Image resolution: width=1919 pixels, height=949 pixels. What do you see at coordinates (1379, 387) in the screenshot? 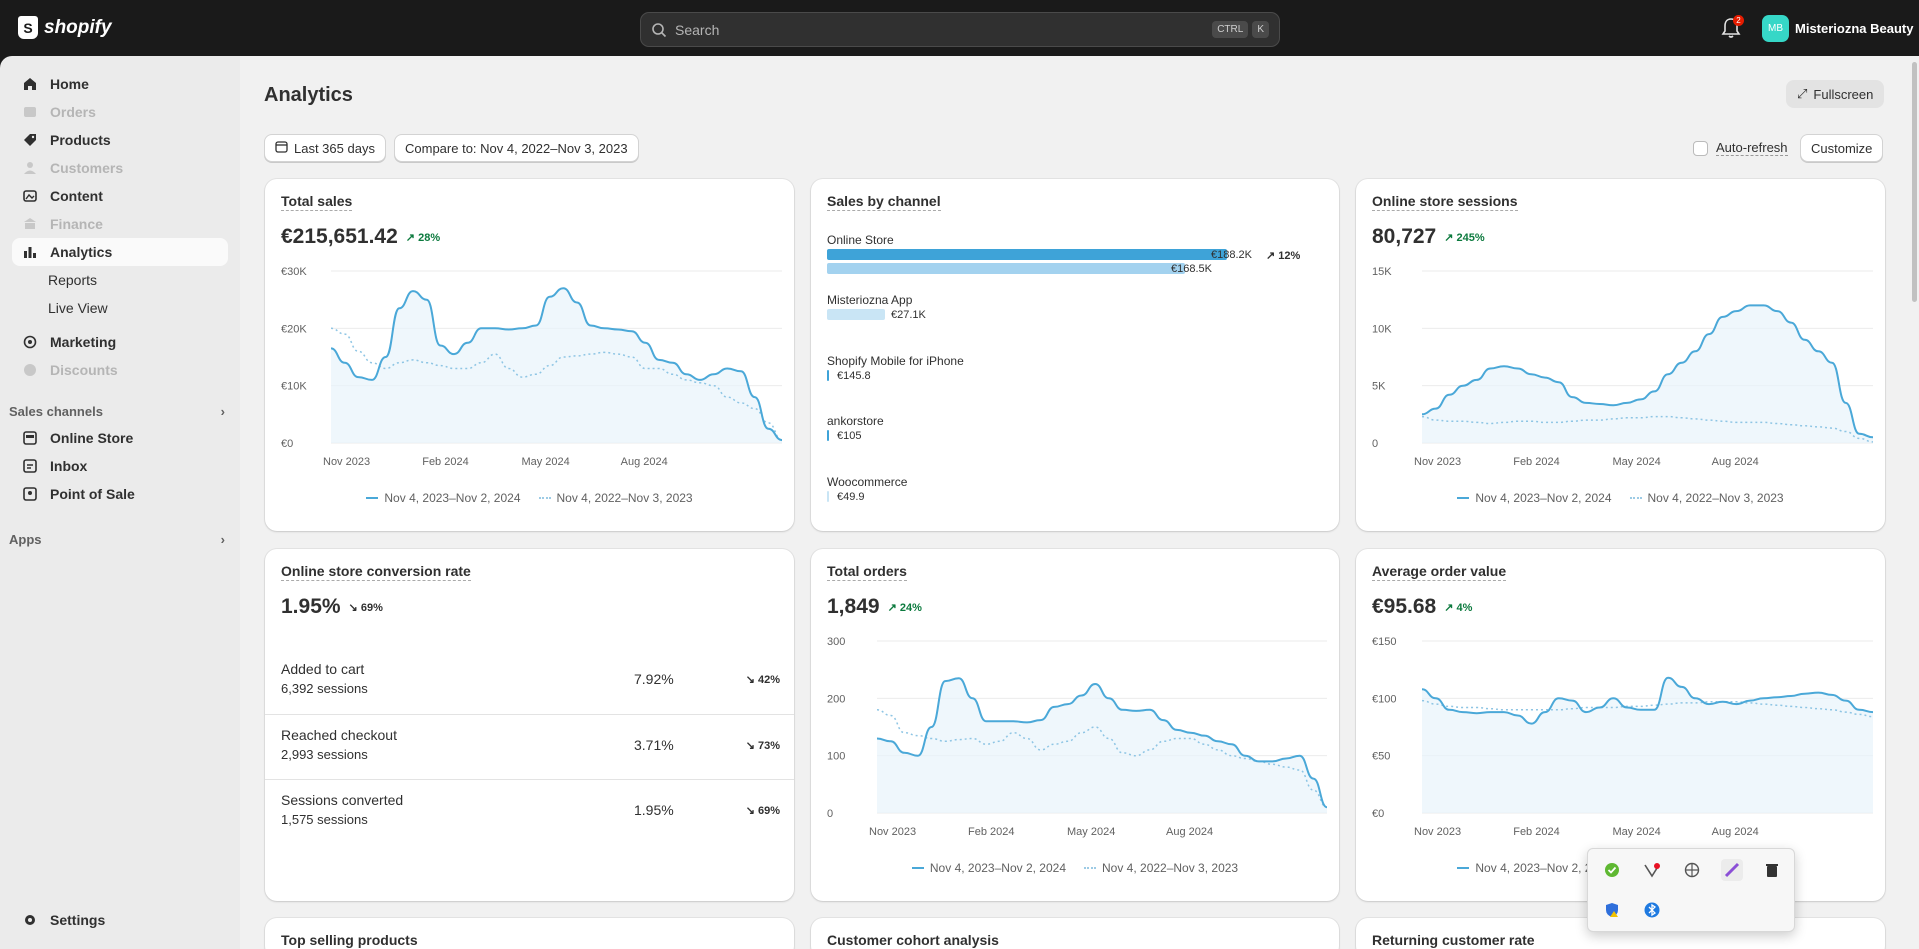
I see `y-tick-label: 5K` at bounding box center [1379, 387].